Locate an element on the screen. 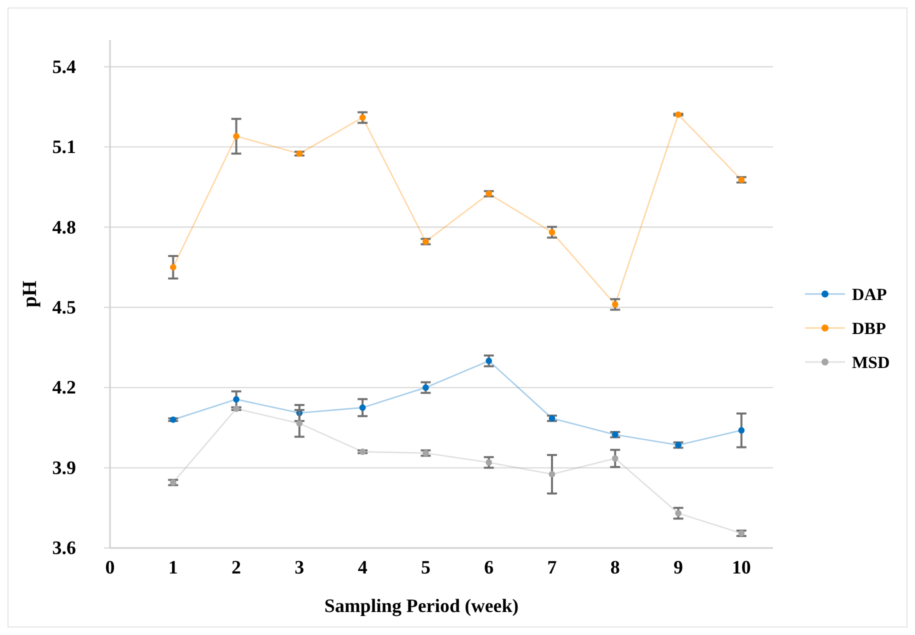 The height and width of the screenshot is (635, 915). y-tick-label: 4.2 is located at coordinates (64, 388).